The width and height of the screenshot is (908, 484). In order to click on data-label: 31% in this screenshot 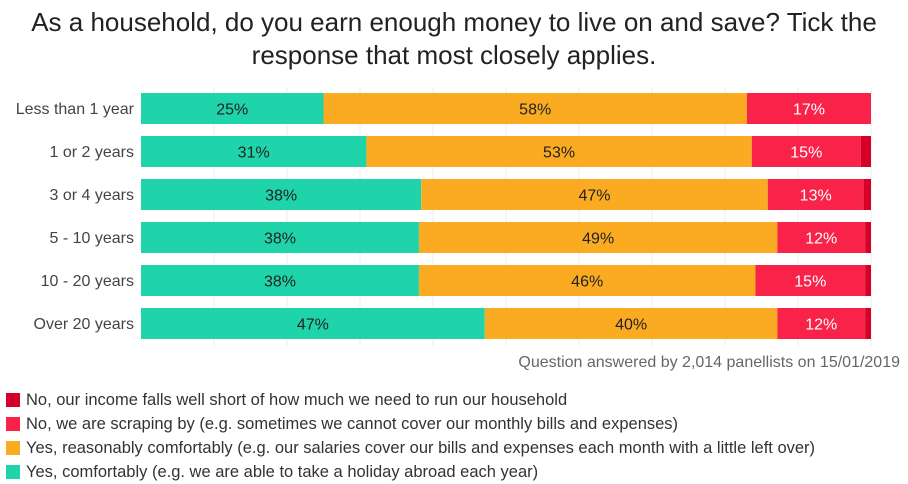, I will do `click(254, 153)`.